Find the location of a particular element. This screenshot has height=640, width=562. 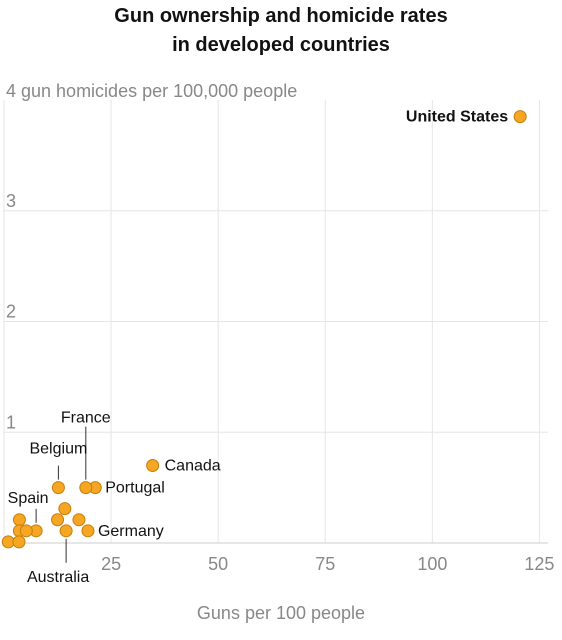

point-label-portugal: Portugal is located at coordinates (135, 488).